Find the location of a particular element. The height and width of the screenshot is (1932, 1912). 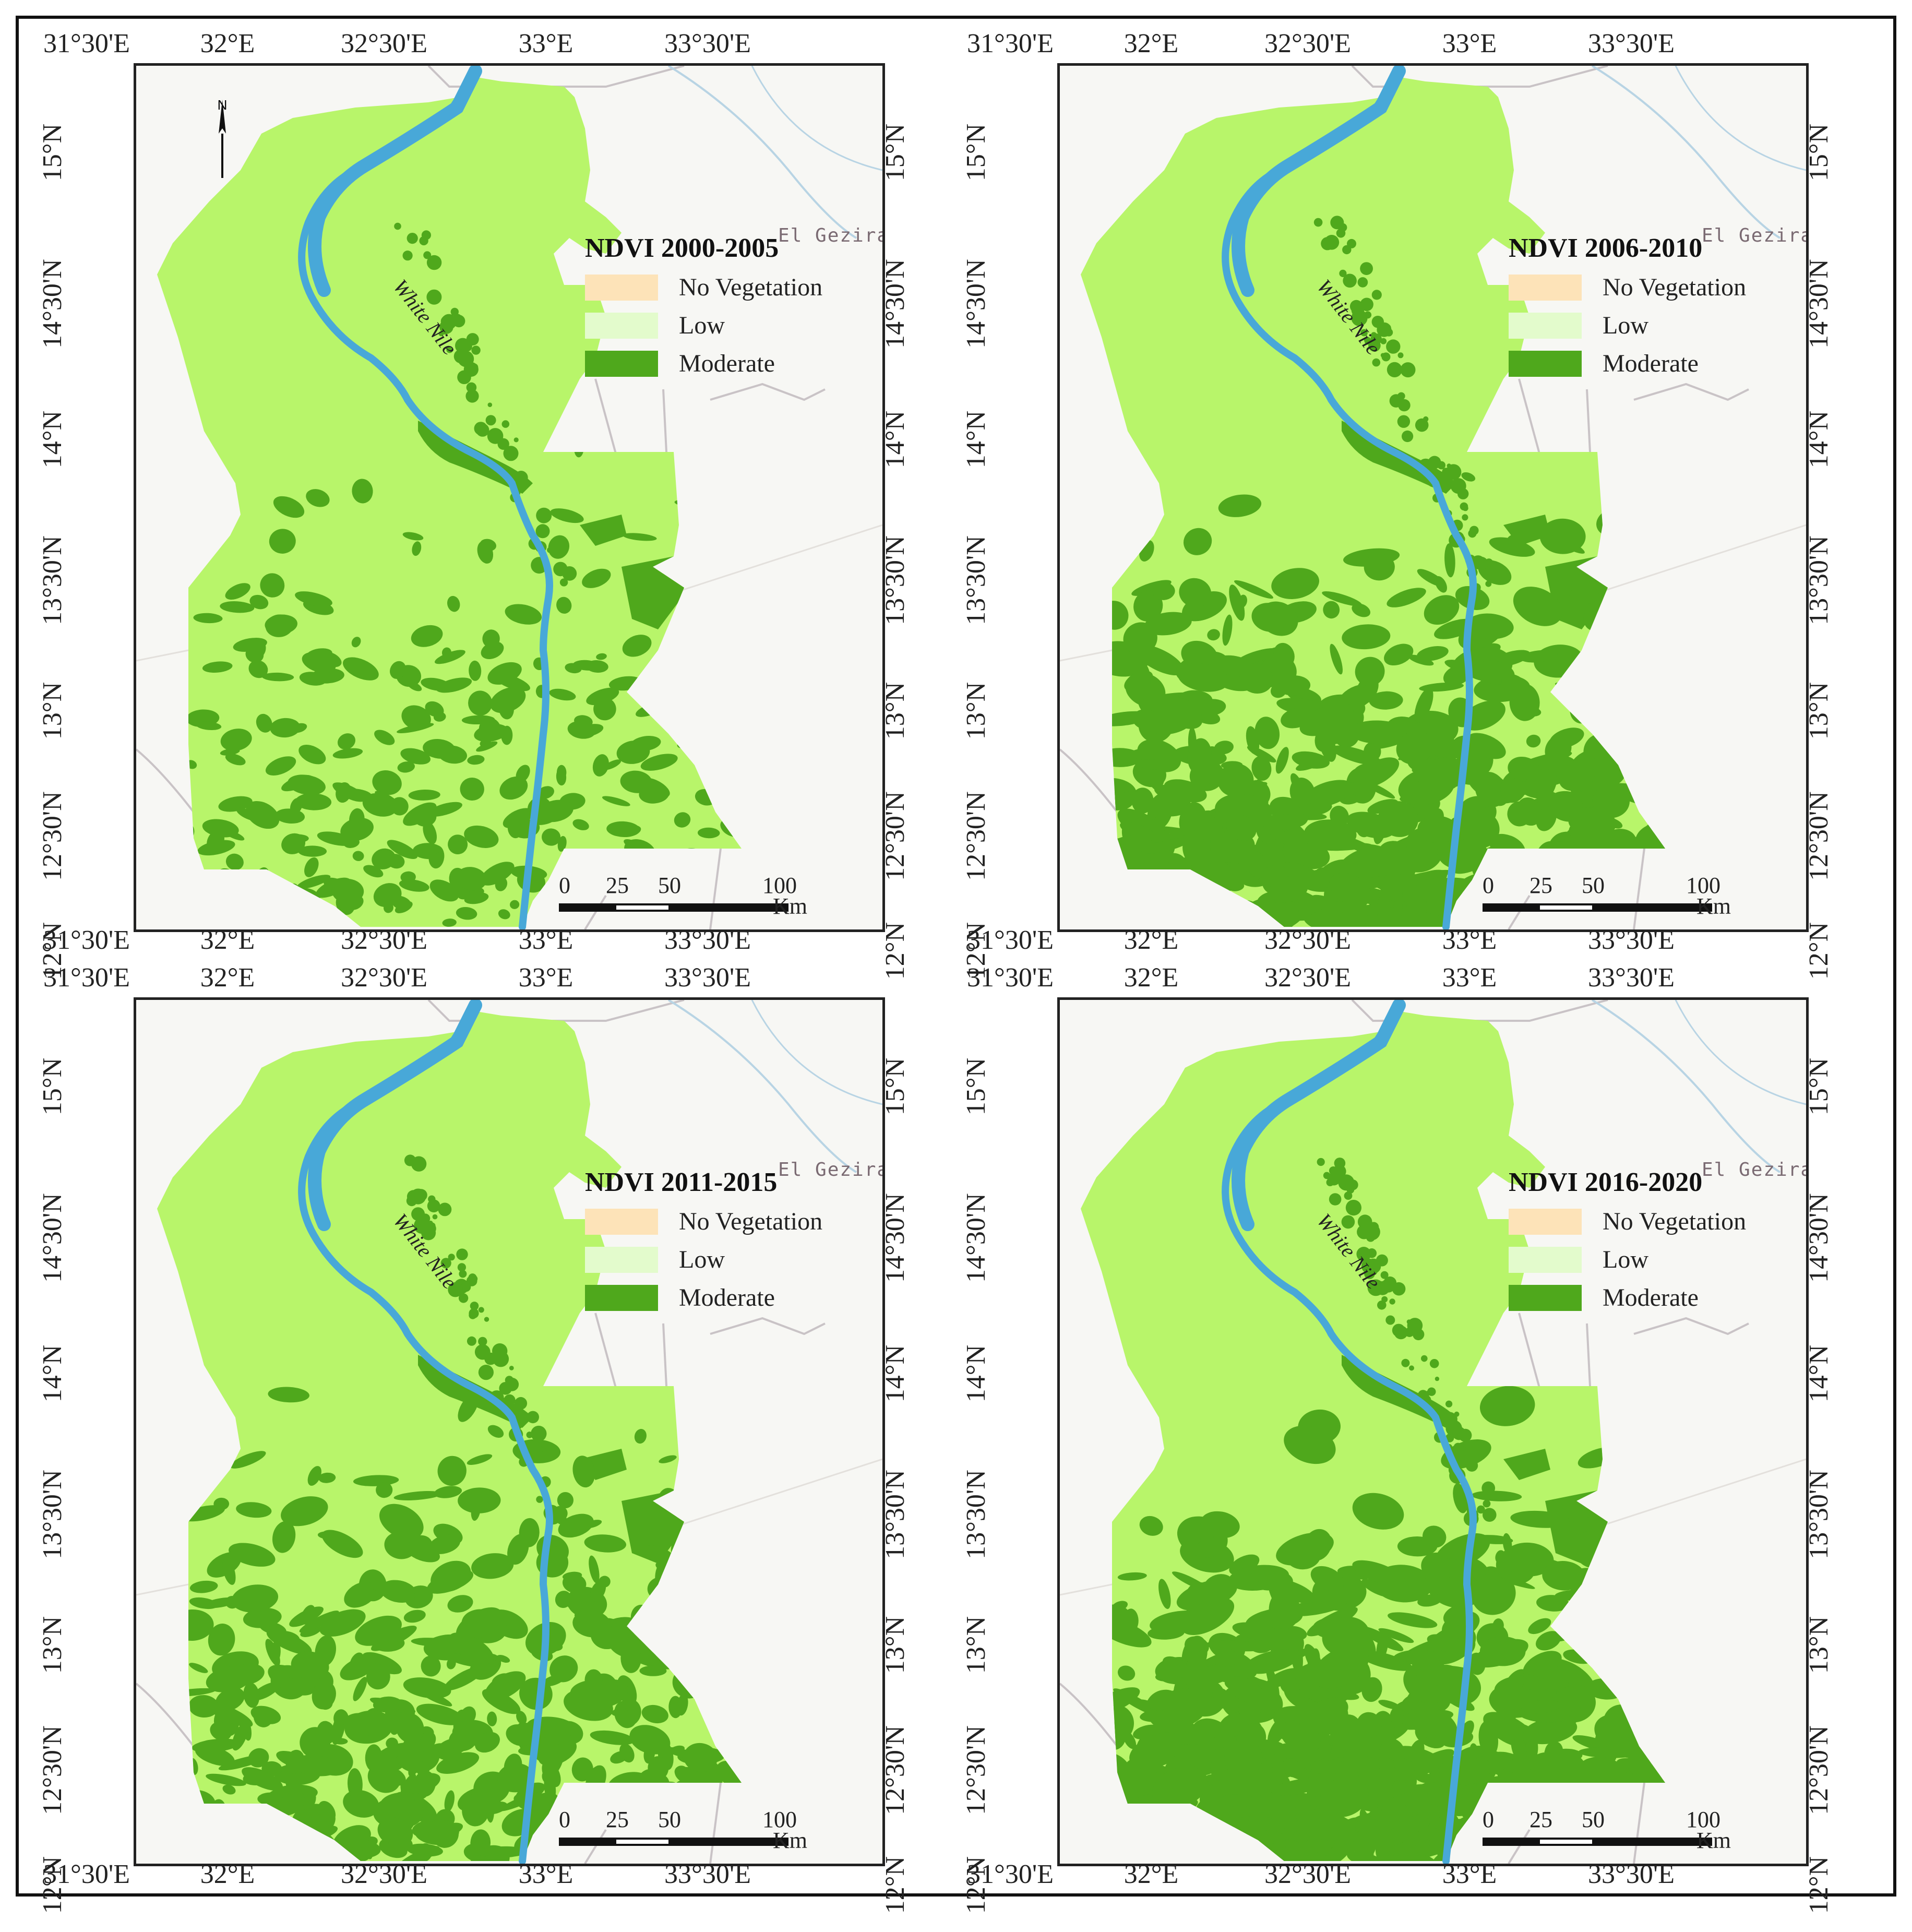

legend: NDVI 2000-2005 No Vegetation Low Moderate is located at coordinates (703, 306).